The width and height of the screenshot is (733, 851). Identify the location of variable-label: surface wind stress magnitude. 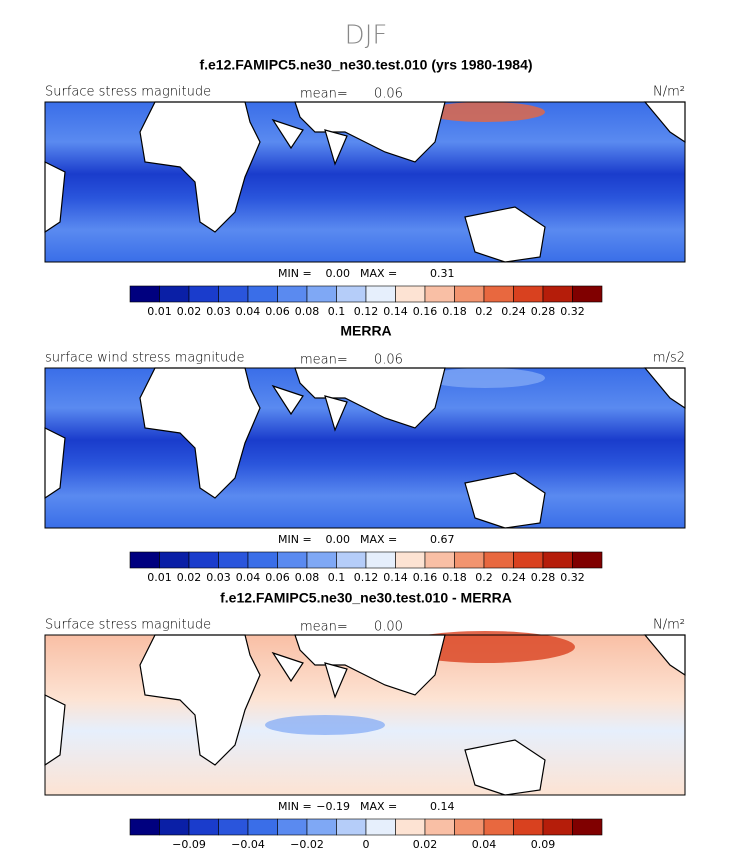
(145, 358).